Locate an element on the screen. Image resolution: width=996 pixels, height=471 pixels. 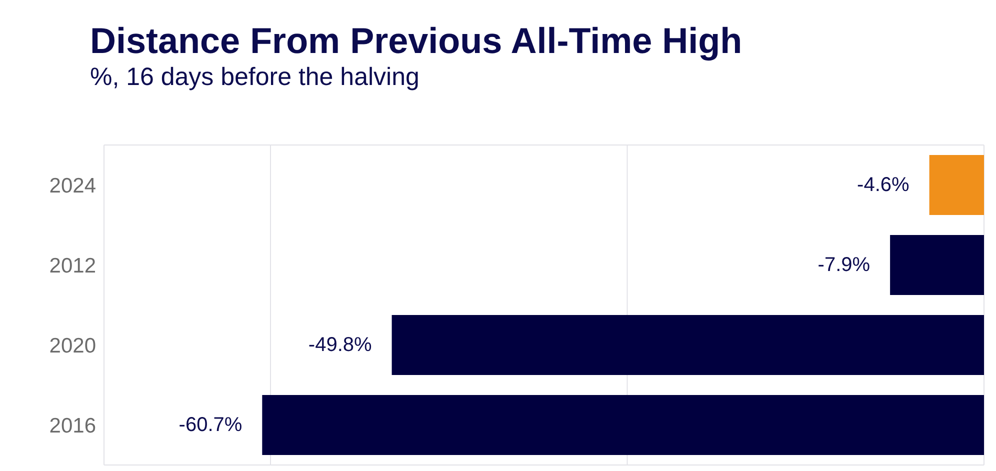
data-label: -60.7% is located at coordinates (210, 425).